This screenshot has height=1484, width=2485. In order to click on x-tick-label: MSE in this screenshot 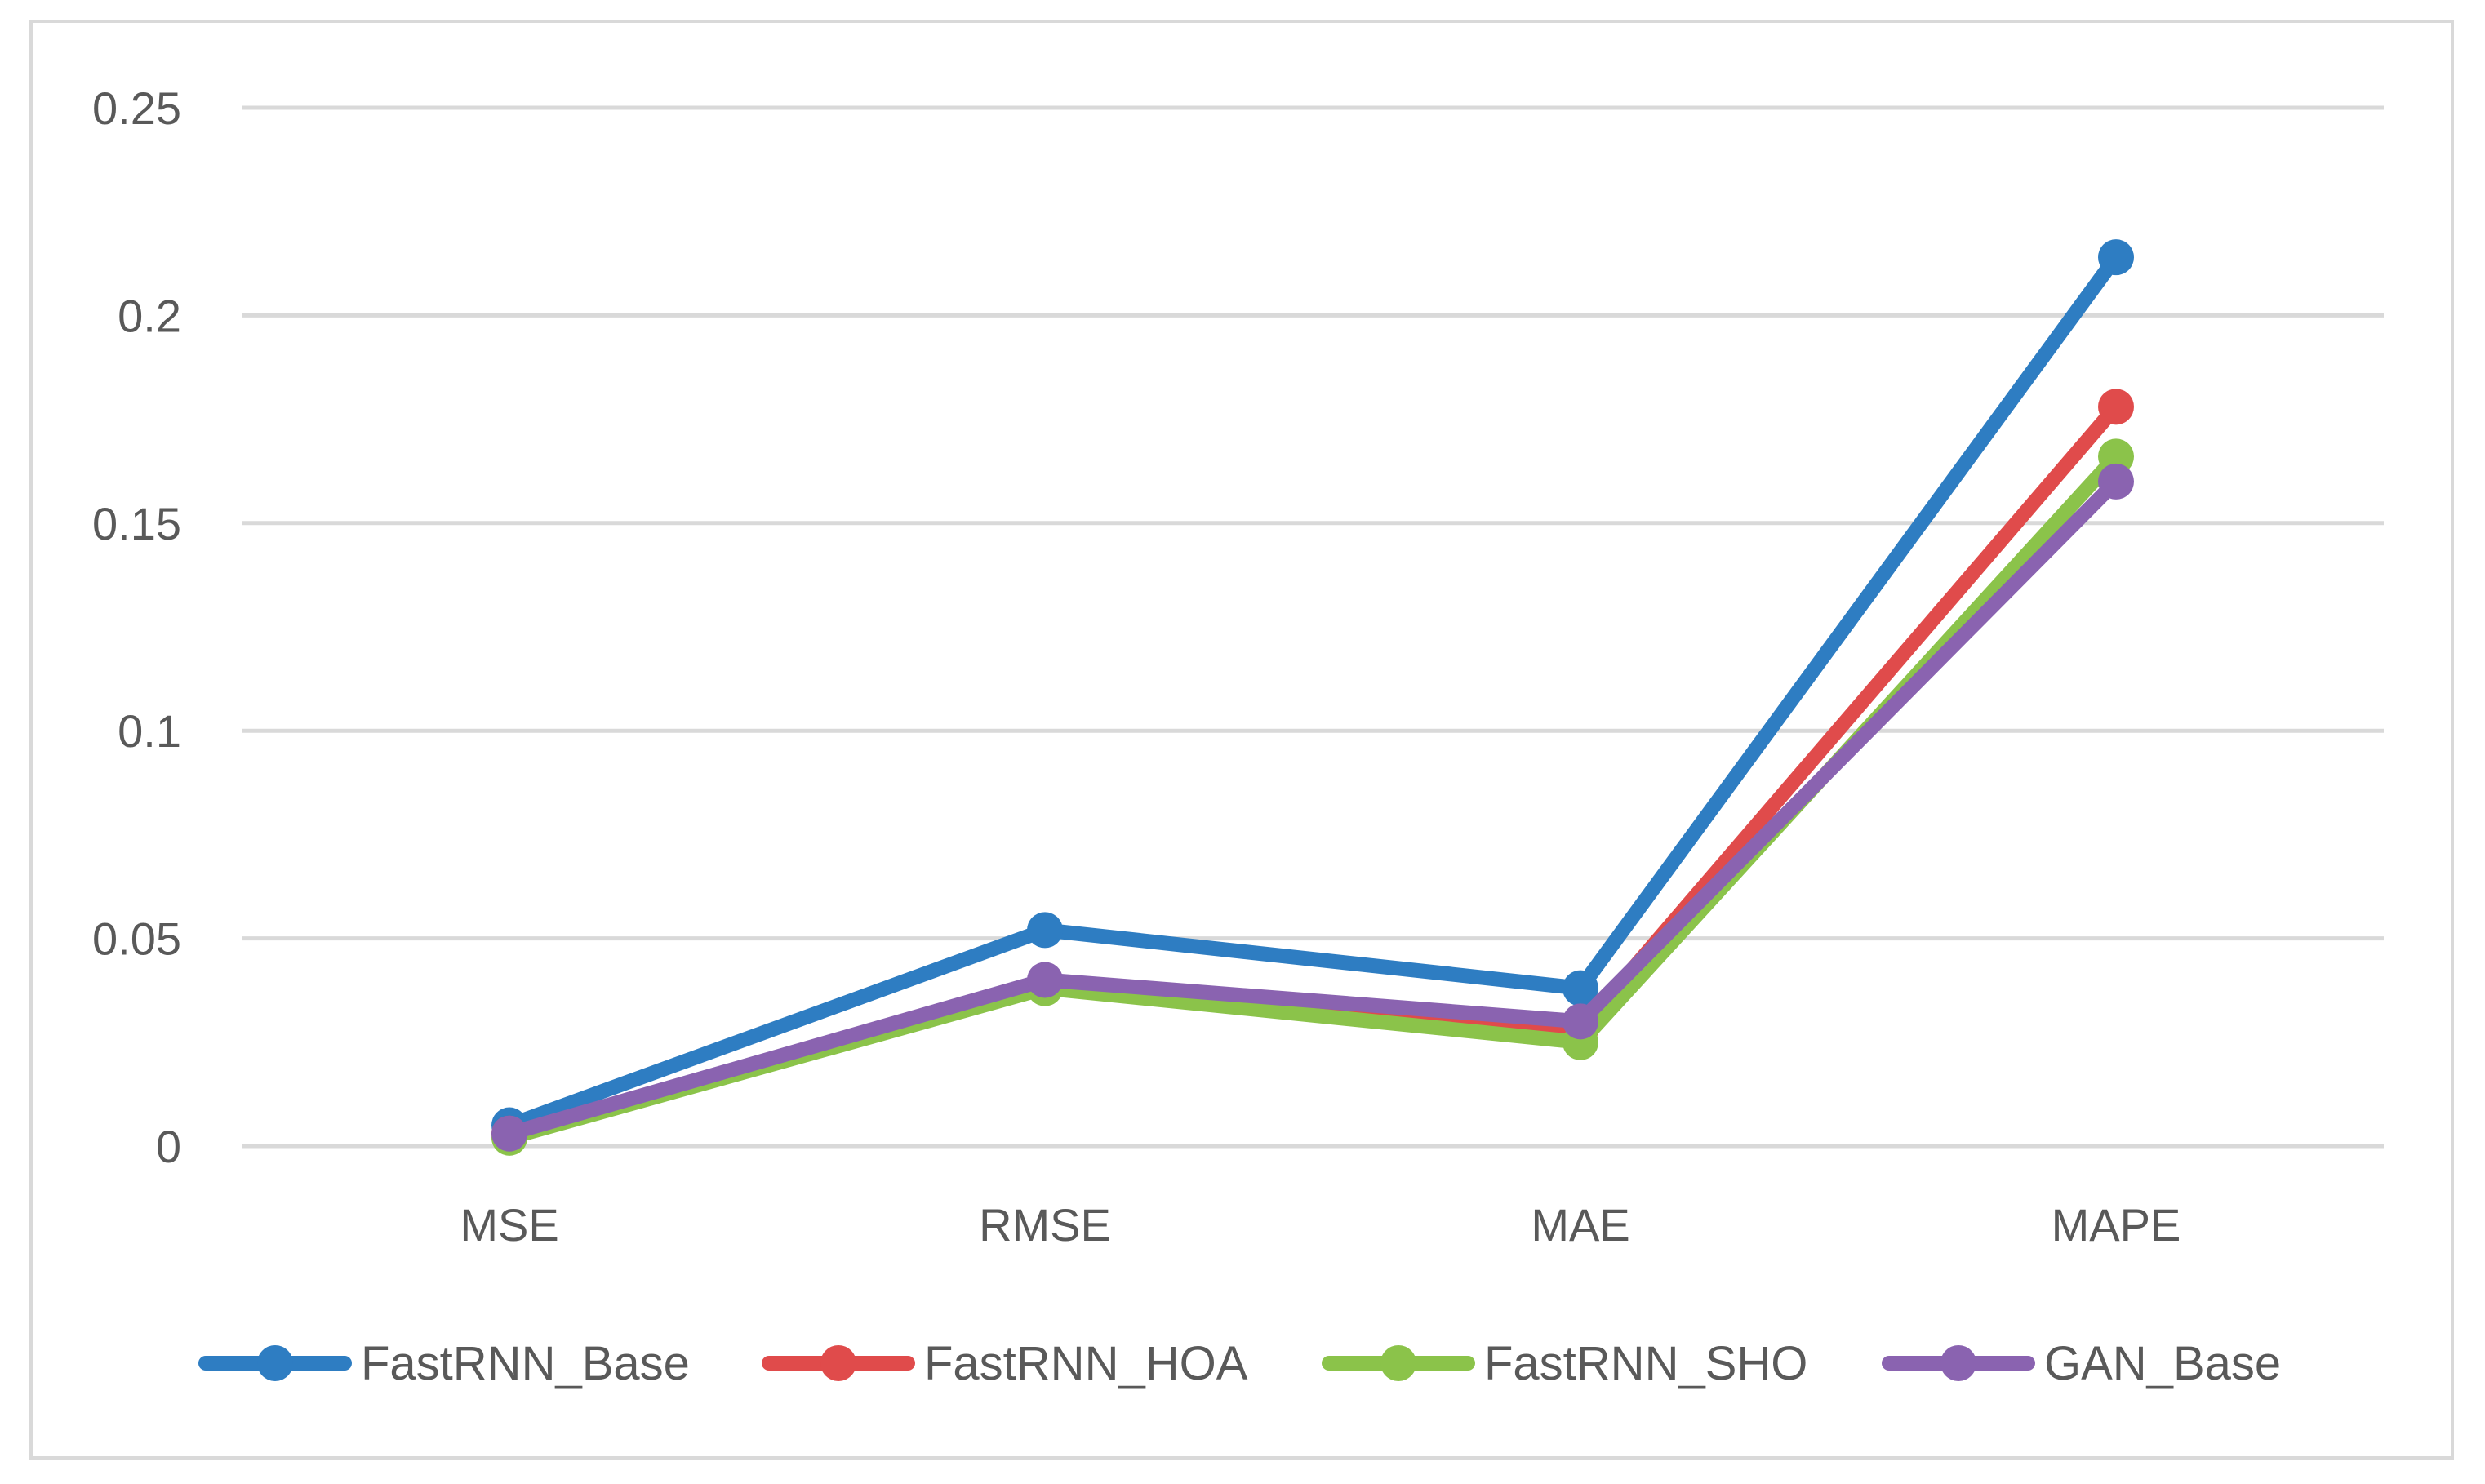, I will do `click(509, 1225)`.